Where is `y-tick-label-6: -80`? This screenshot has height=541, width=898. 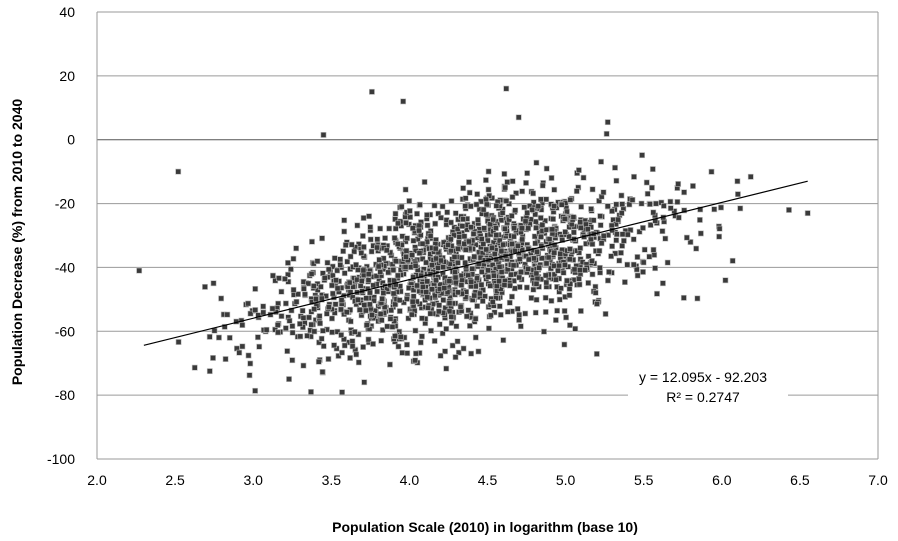
y-tick-label-6: -80 is located at coordinates (65, 395).